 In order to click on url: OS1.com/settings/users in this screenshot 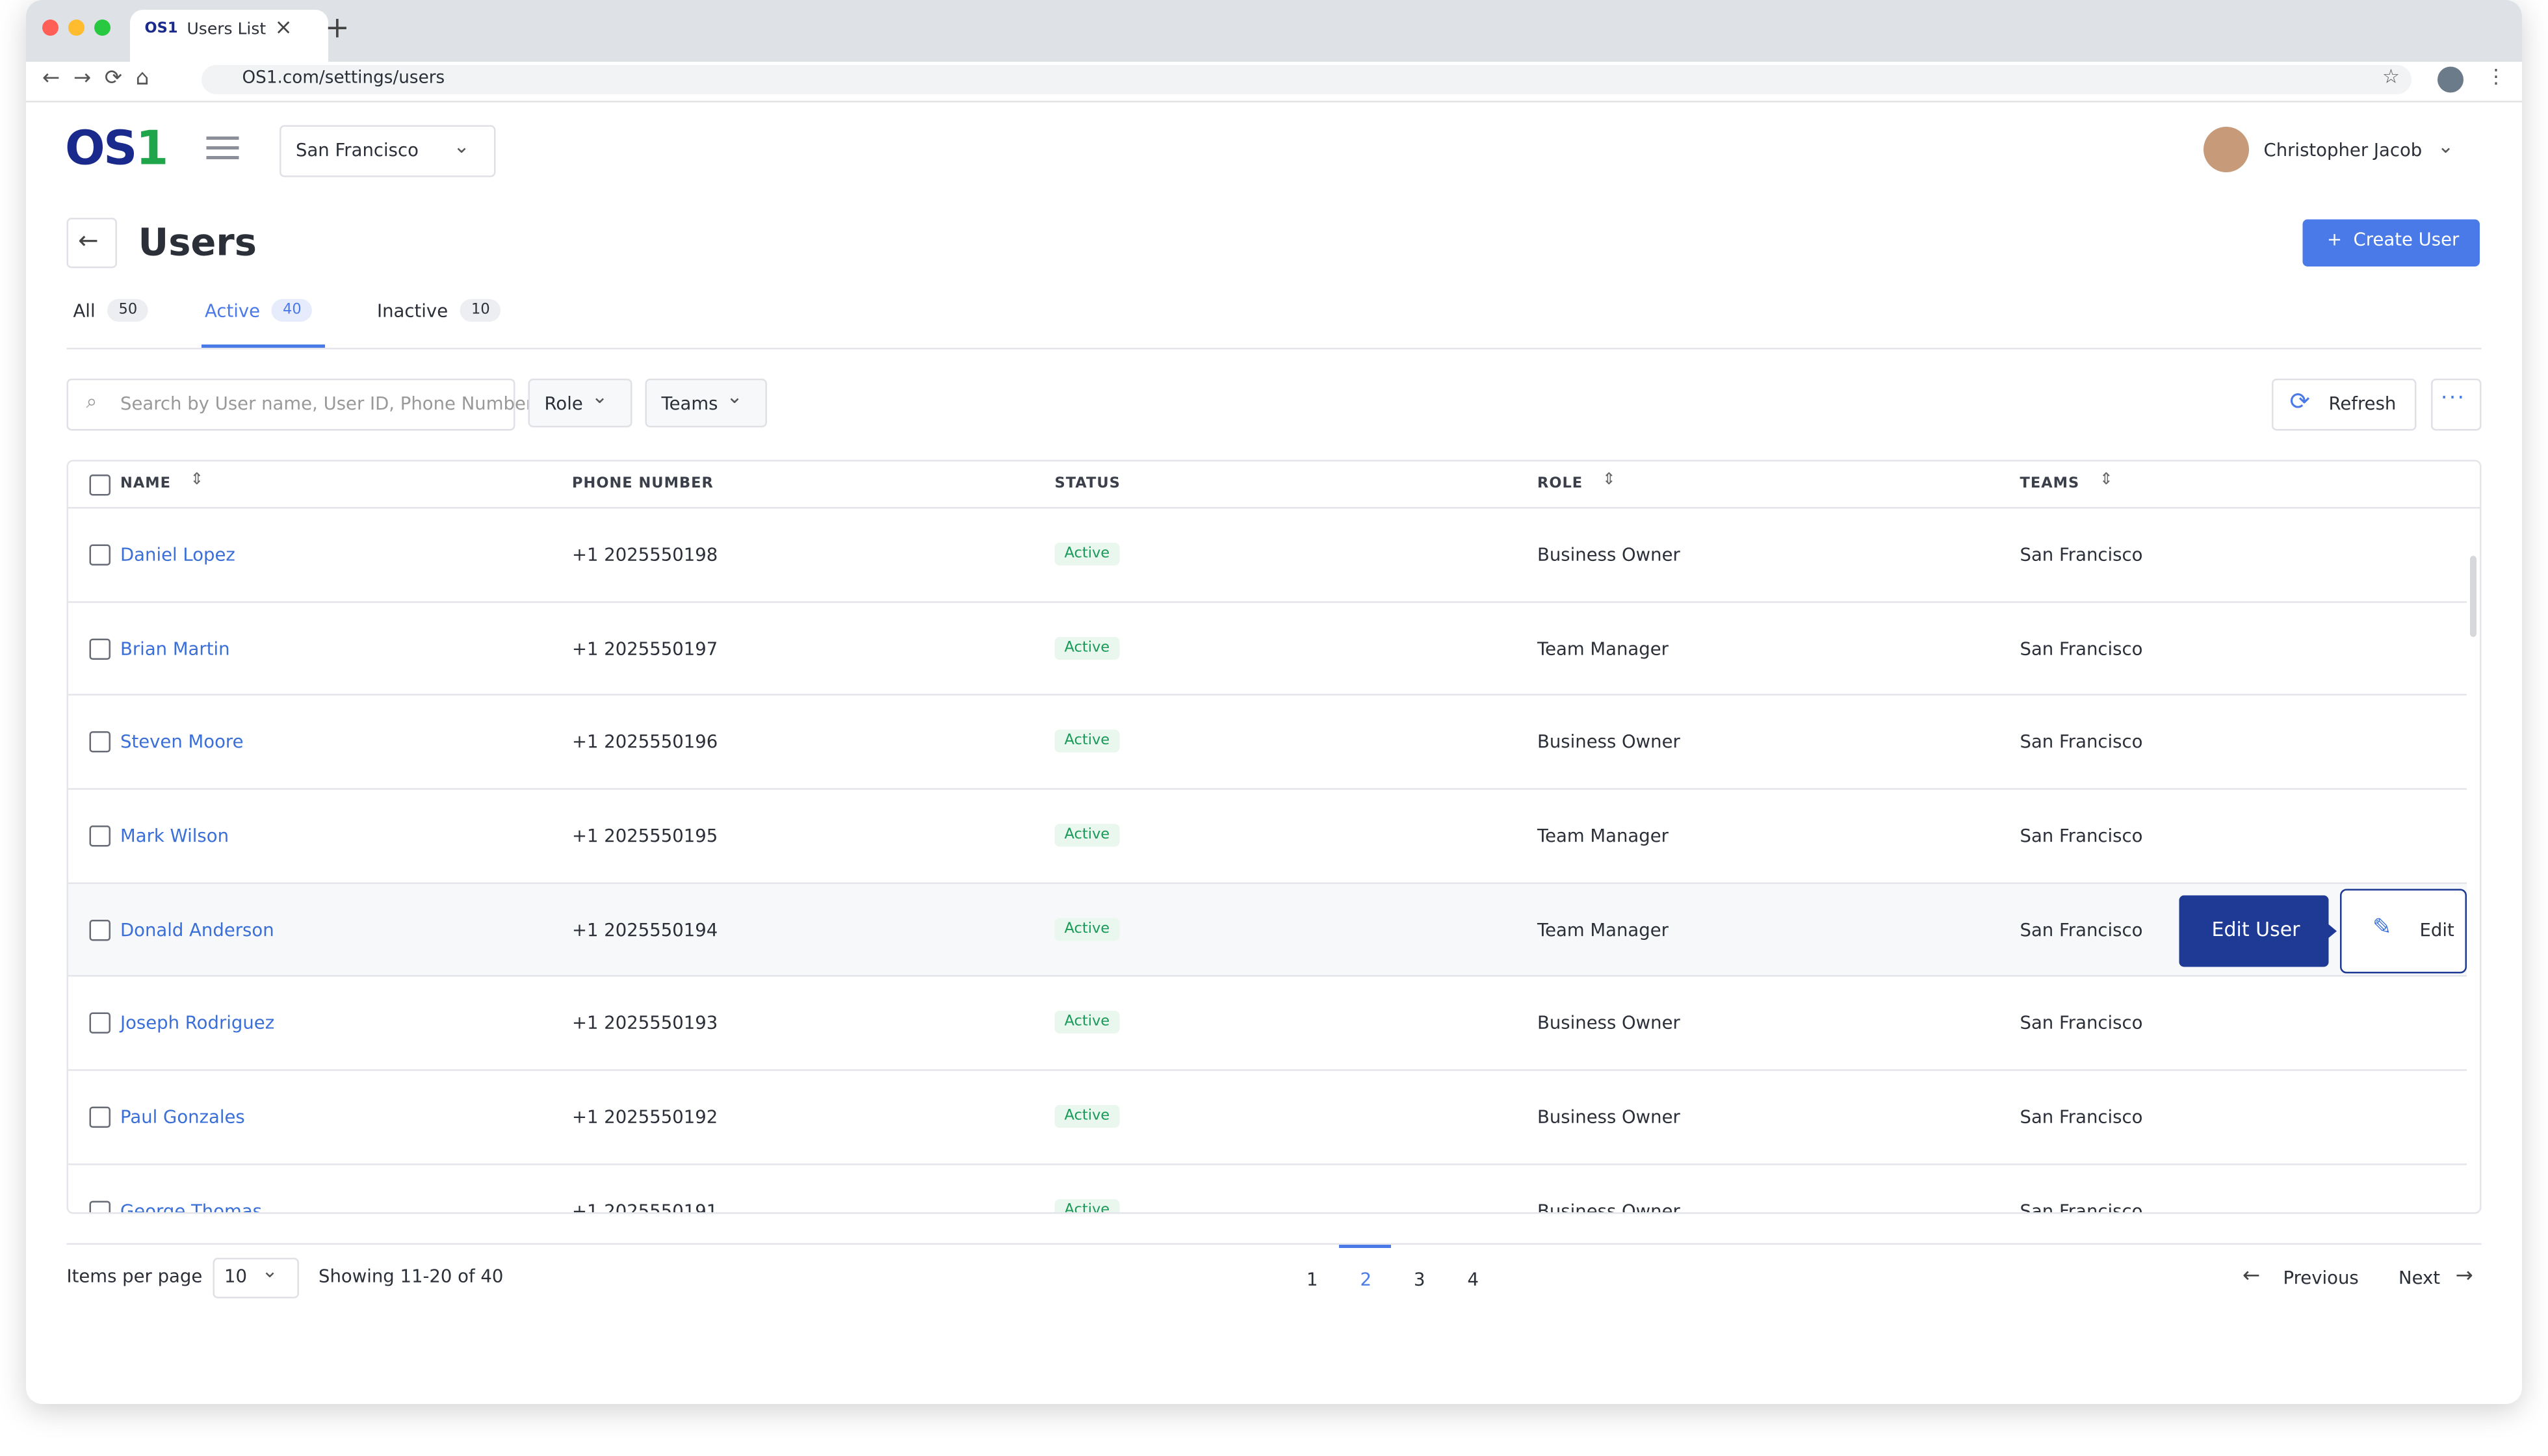, I will do `click(343, 78)`.